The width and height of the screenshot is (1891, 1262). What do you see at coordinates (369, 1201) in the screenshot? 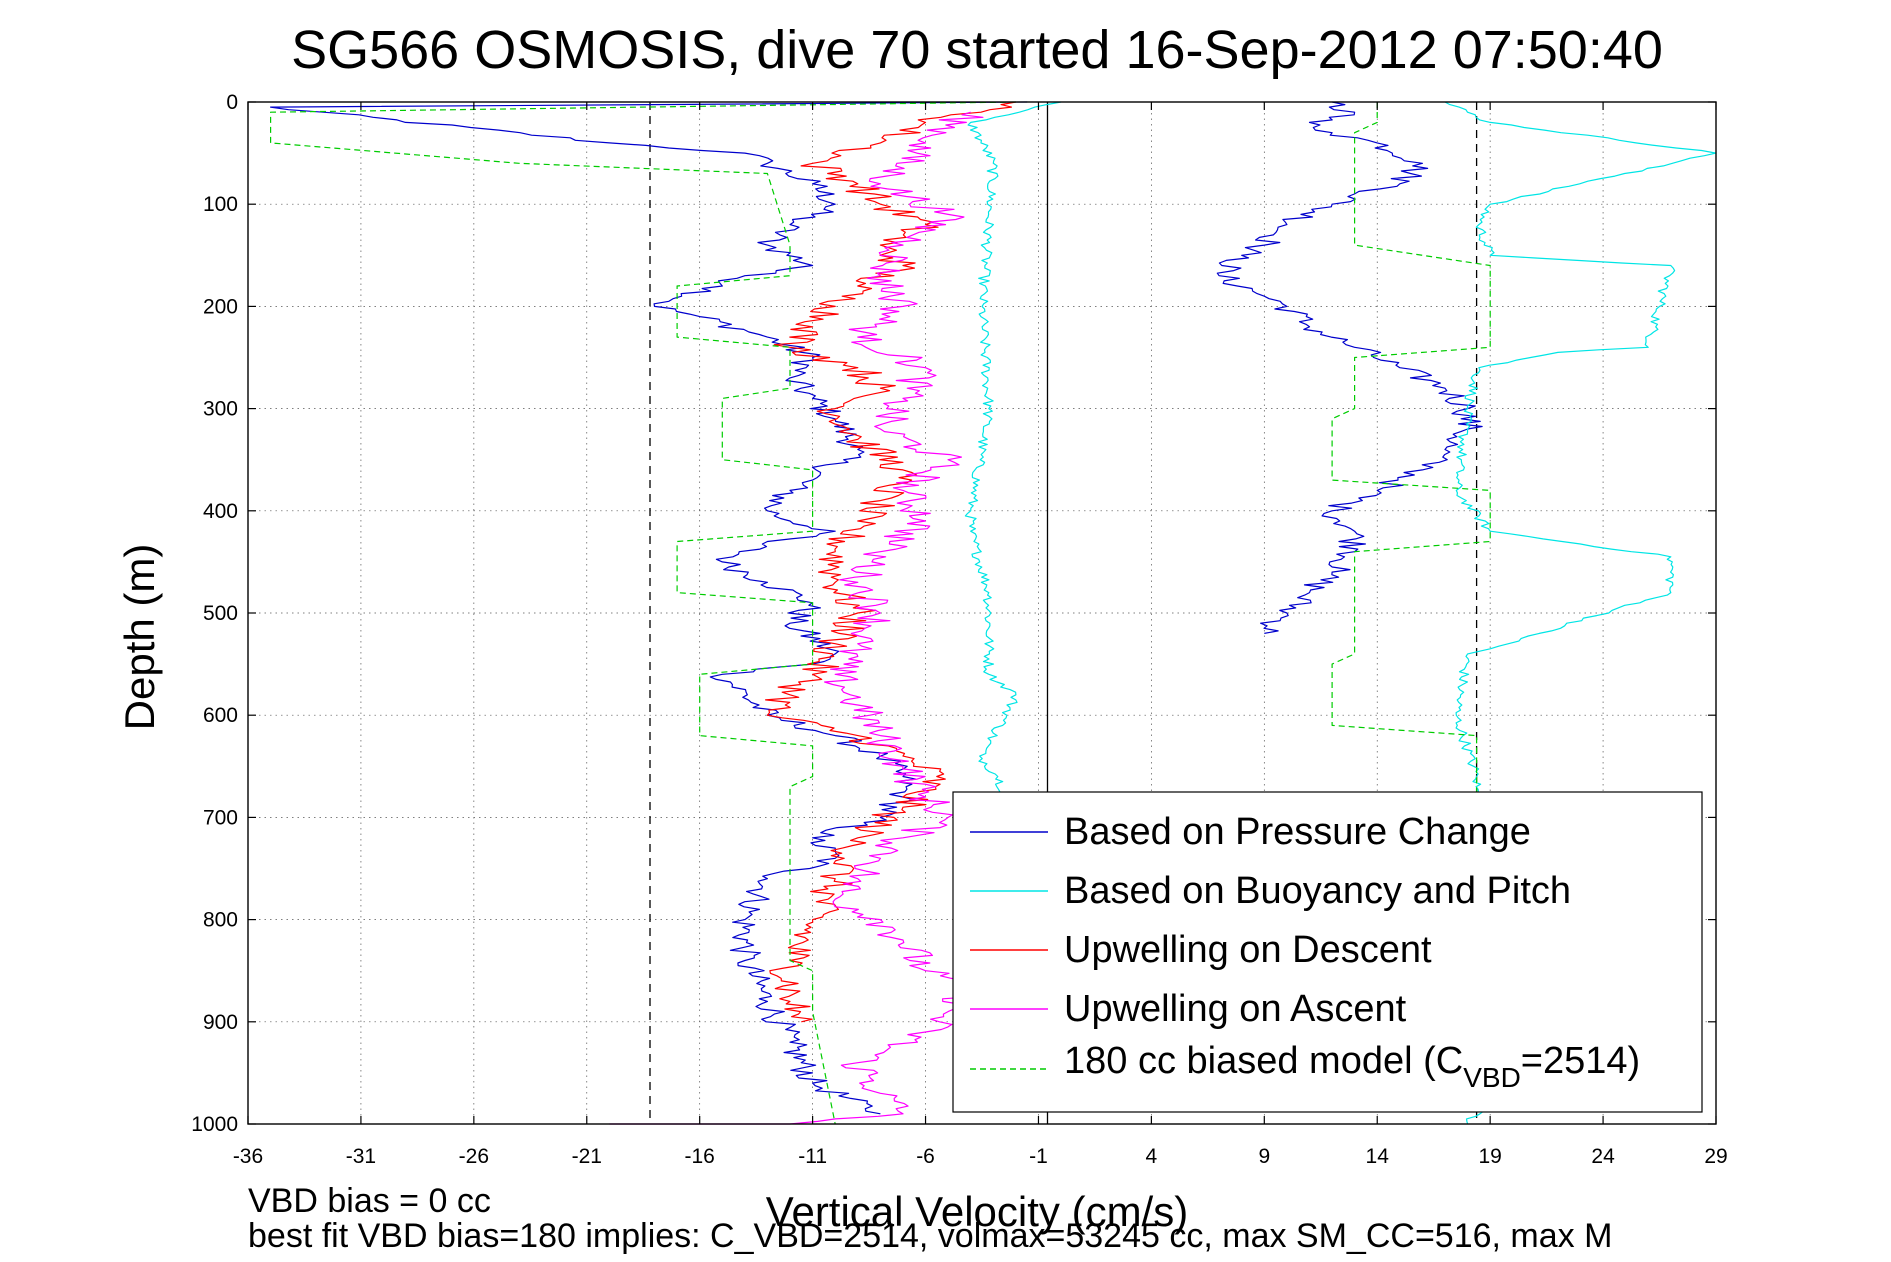
I see `footnote-vbd-bias: VBD bias = 0 cc` at bounding box center [369, 1201].